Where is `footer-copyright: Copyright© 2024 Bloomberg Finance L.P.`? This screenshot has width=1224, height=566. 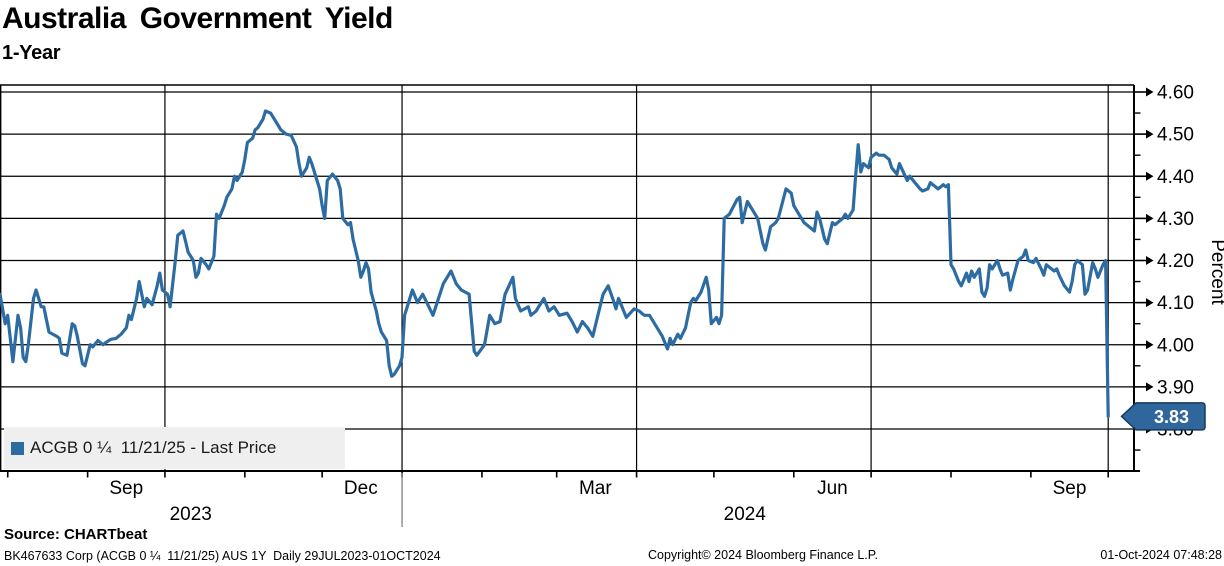 footer-copyright: Copyright© 2024 Bloomberg Finance L.P. is located at coordinates (763, 555).